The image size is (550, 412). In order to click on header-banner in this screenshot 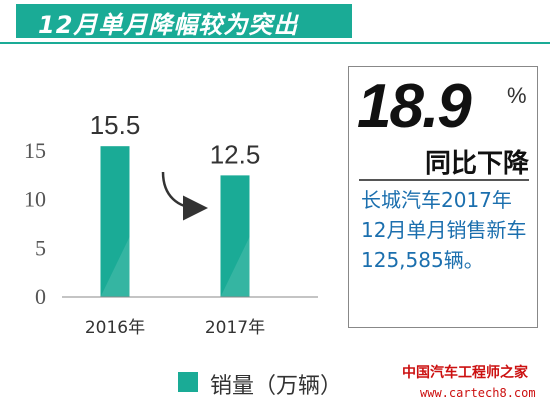, I will do `click(176, 21)`.